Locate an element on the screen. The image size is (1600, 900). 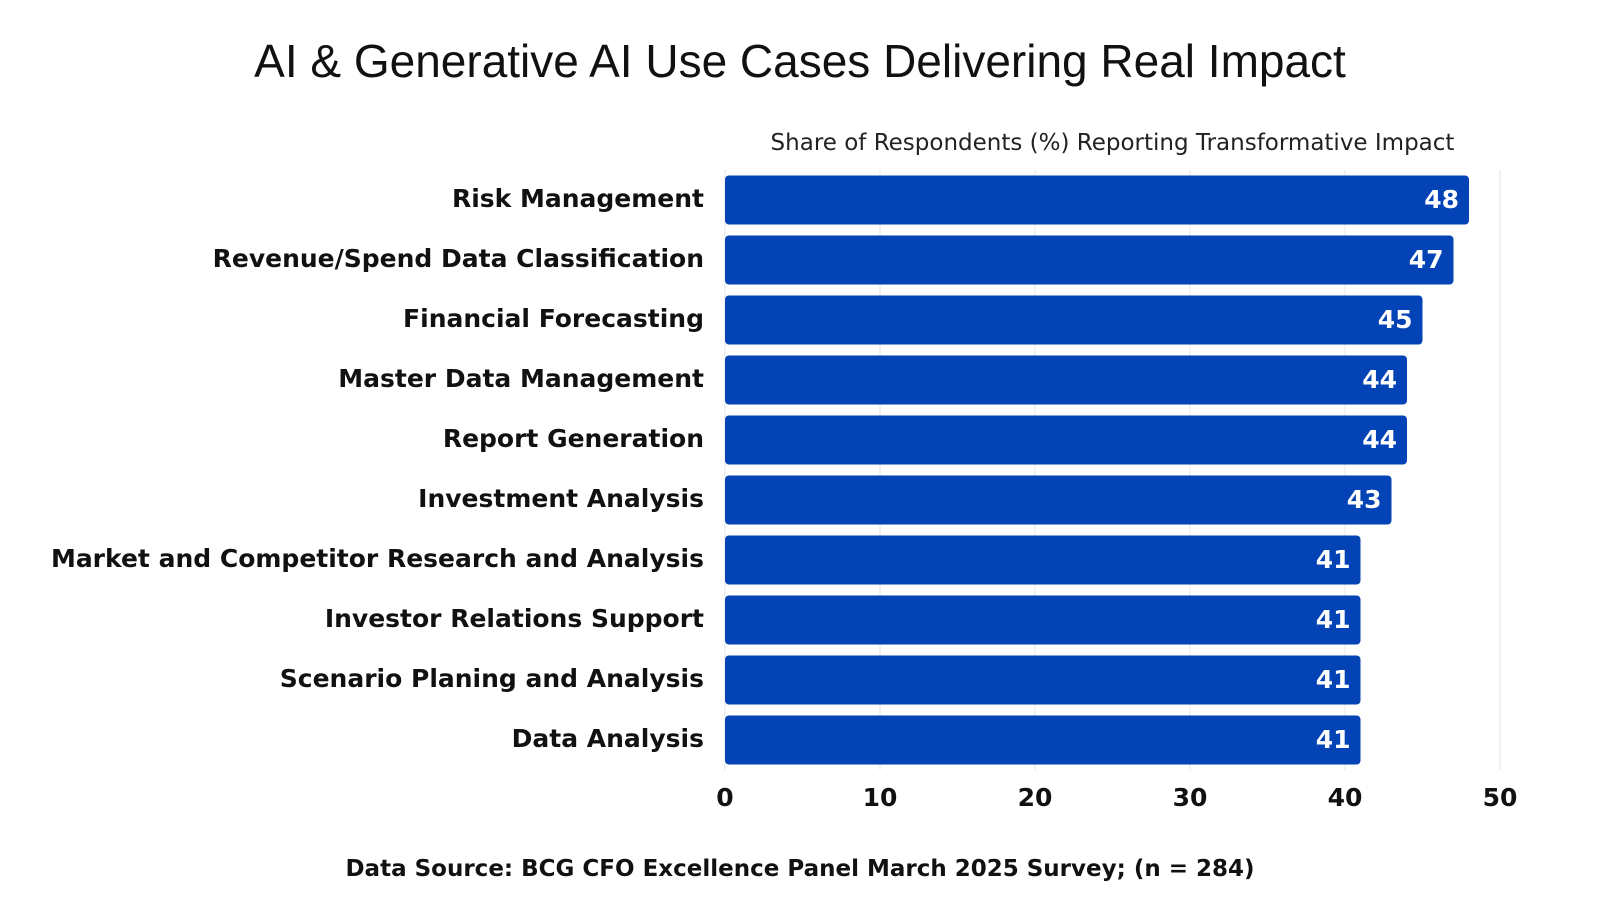
x-axis: 0 10 20 30 40 50 is located at coordinates (1116, 797).